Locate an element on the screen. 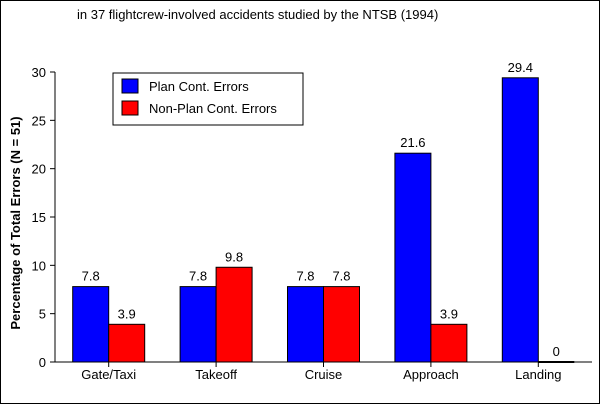 The image size is (600, 404). x-tick-label: Landing is located at coordinates (538, 374).